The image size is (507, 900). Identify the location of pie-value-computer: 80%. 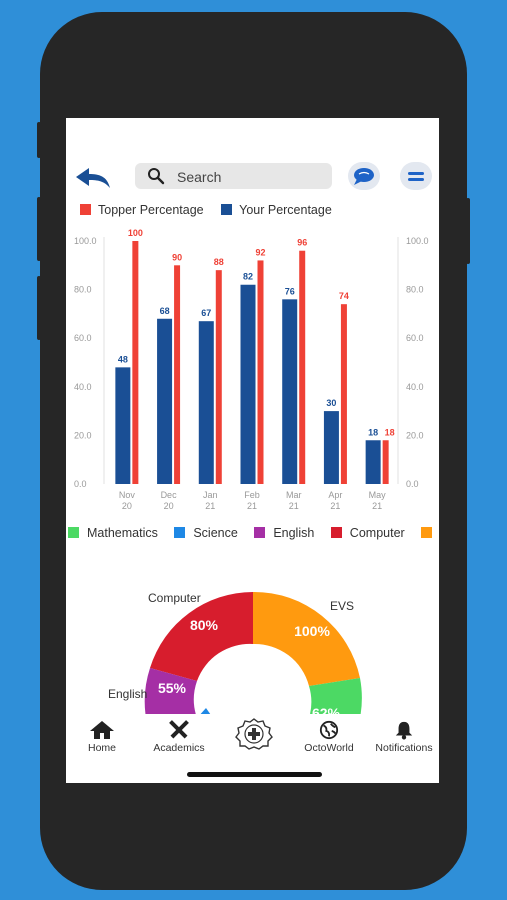
(204, 625).